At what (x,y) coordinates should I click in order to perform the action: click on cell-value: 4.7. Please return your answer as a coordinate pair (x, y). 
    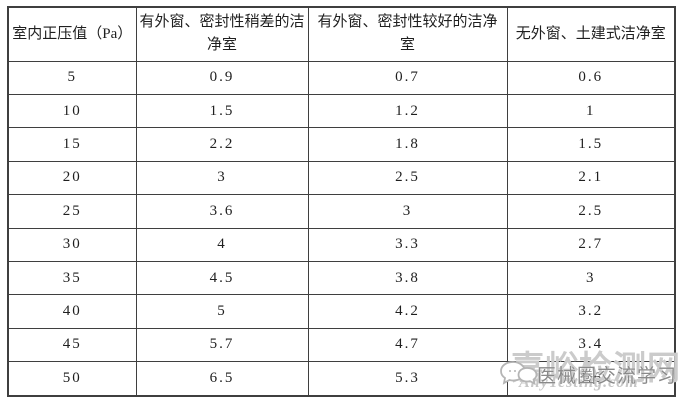
    Looking at the image, I should click on (407, 345).